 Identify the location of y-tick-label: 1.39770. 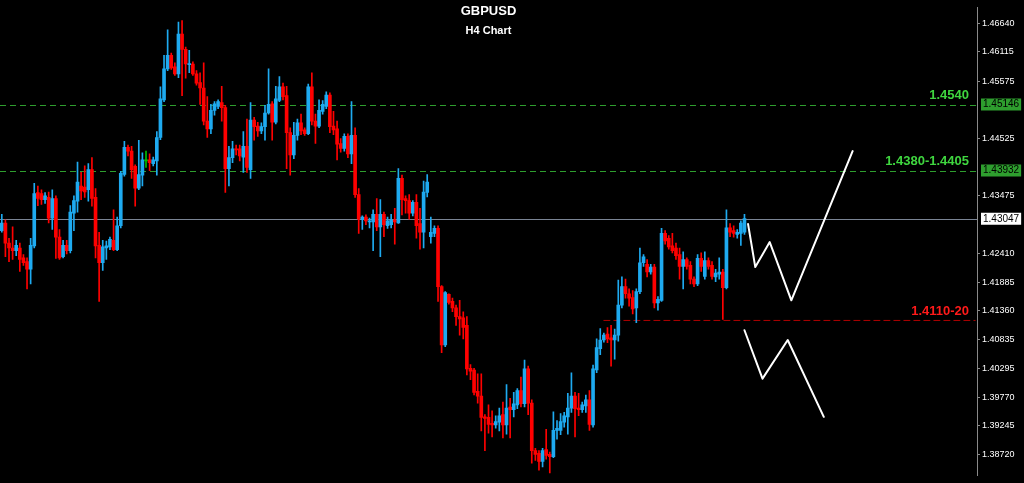
(998, 396).